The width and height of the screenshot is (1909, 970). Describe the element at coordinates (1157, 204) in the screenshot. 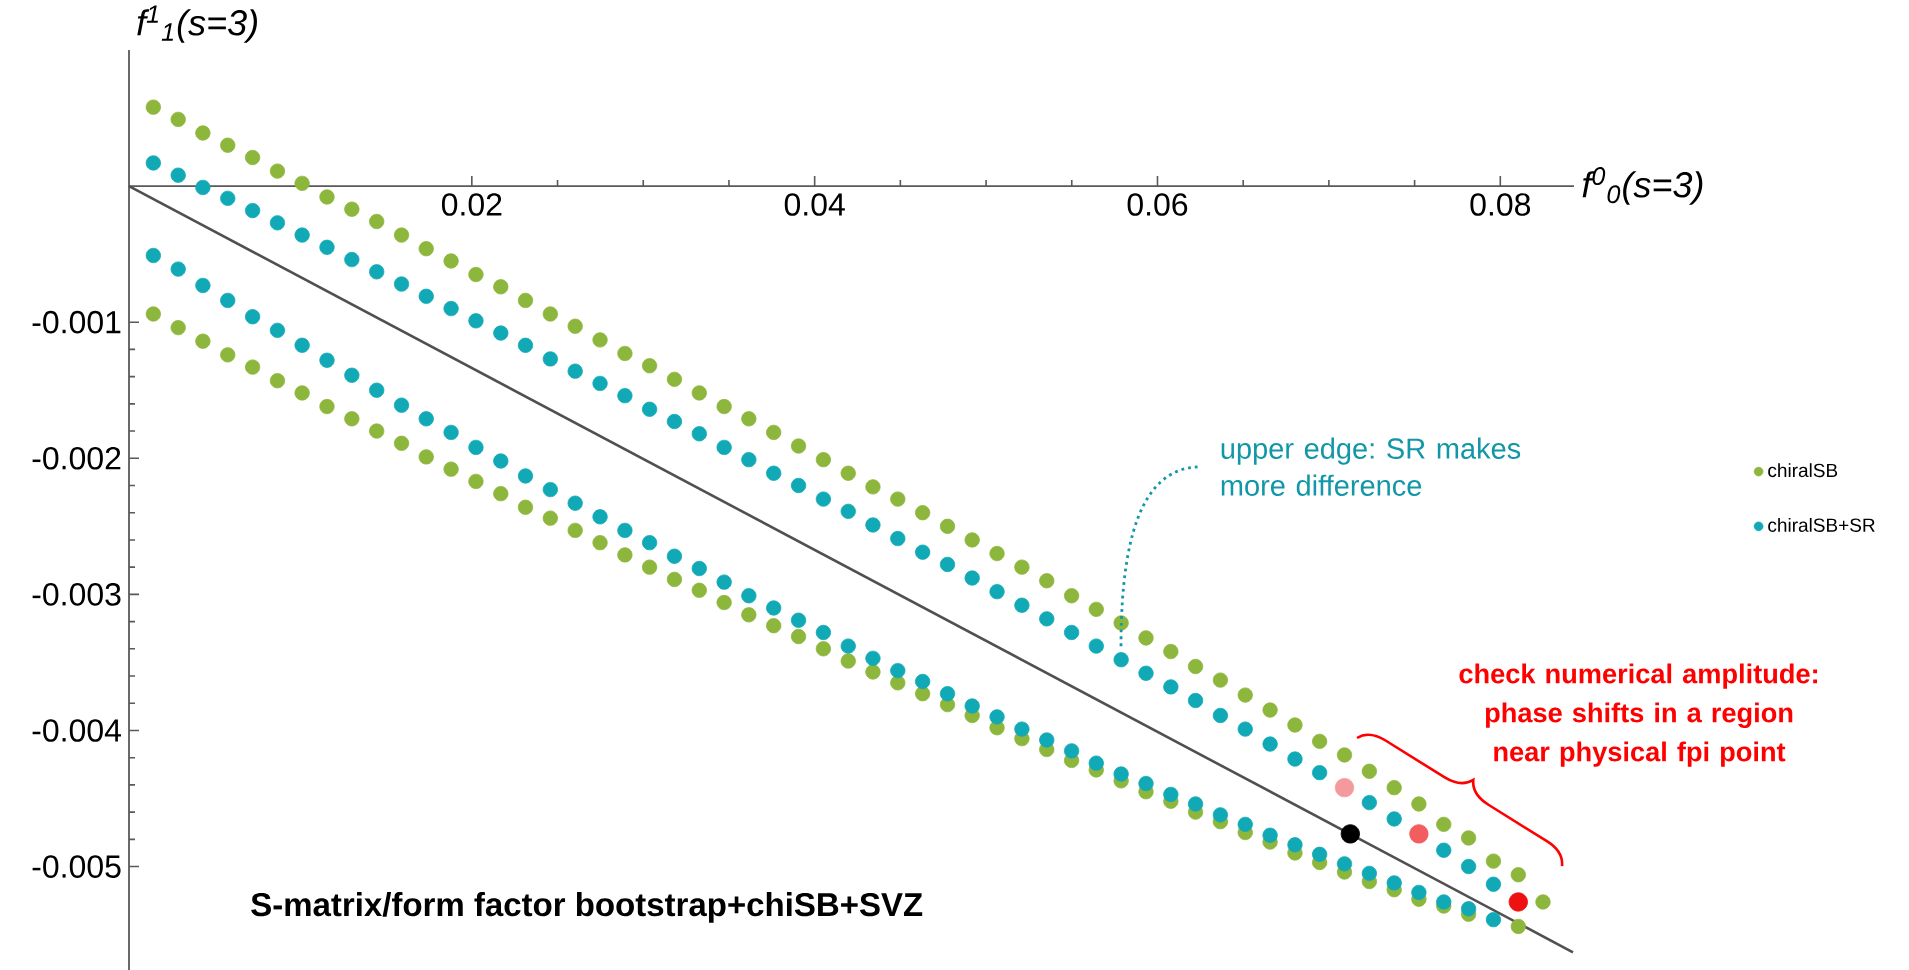

I see `x-tick-label: 0.06` at that location.